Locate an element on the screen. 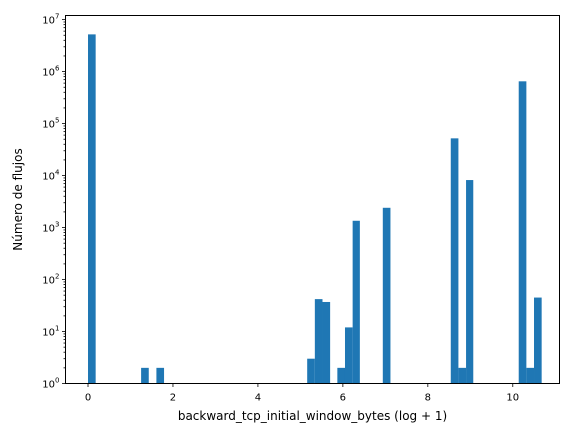 This screenshot has height=442, width=571. y-tick-label-exponent: 2 is located at coordinates (57, 277).